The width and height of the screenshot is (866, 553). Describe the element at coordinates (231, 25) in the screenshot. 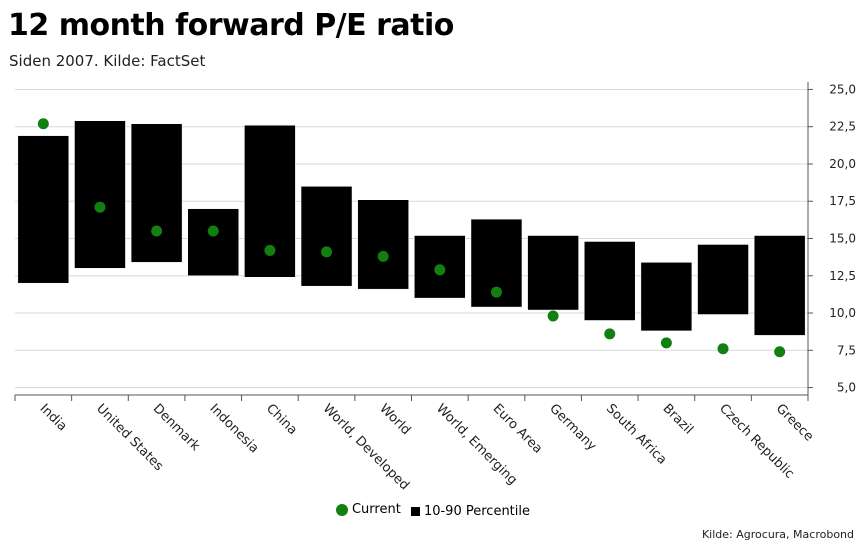

I see `chart-title: 12 month forward P/E ratio` at that location.